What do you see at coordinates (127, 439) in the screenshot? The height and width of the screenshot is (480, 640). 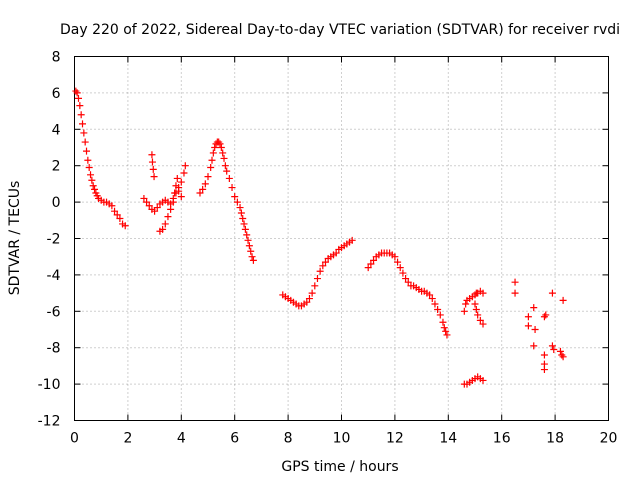 I see `x-tick-label: 2` at bounding box center [127, 439].